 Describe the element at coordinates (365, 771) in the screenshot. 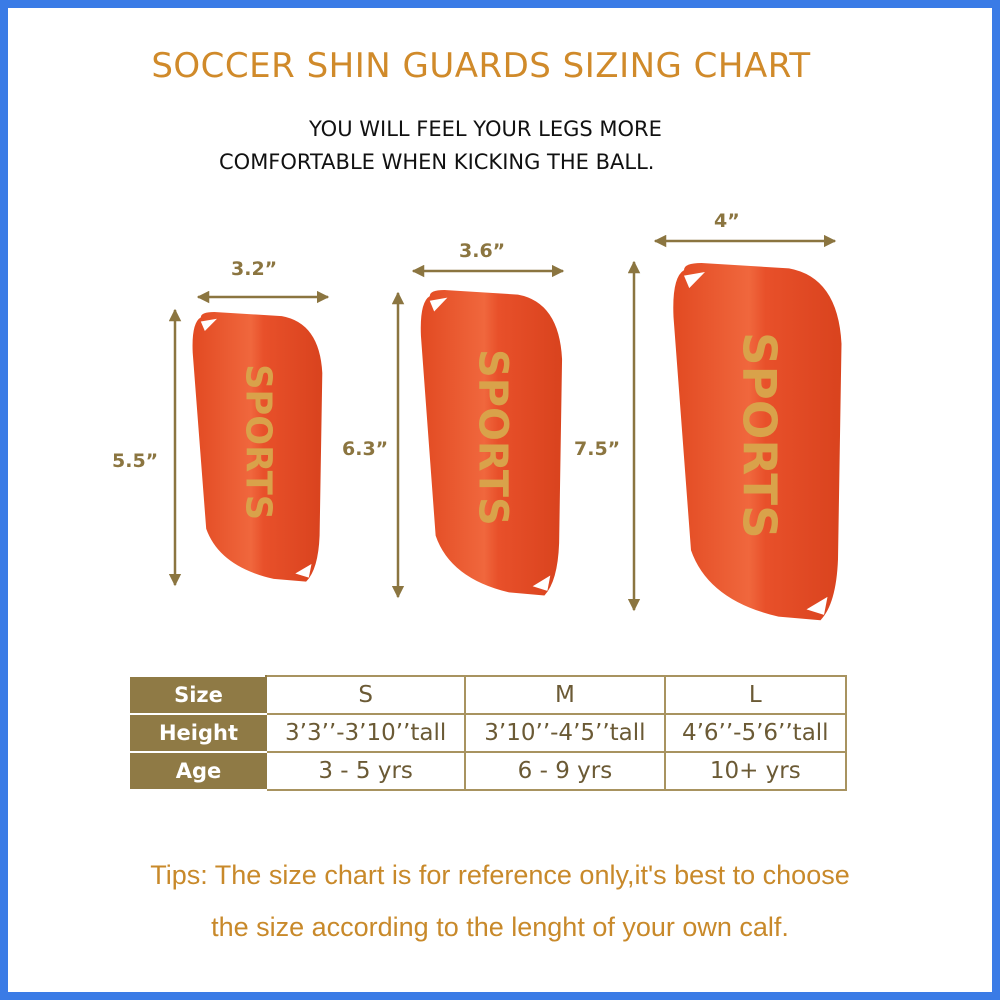

I see `table-cell: 3 - 5 yrs` at that location.